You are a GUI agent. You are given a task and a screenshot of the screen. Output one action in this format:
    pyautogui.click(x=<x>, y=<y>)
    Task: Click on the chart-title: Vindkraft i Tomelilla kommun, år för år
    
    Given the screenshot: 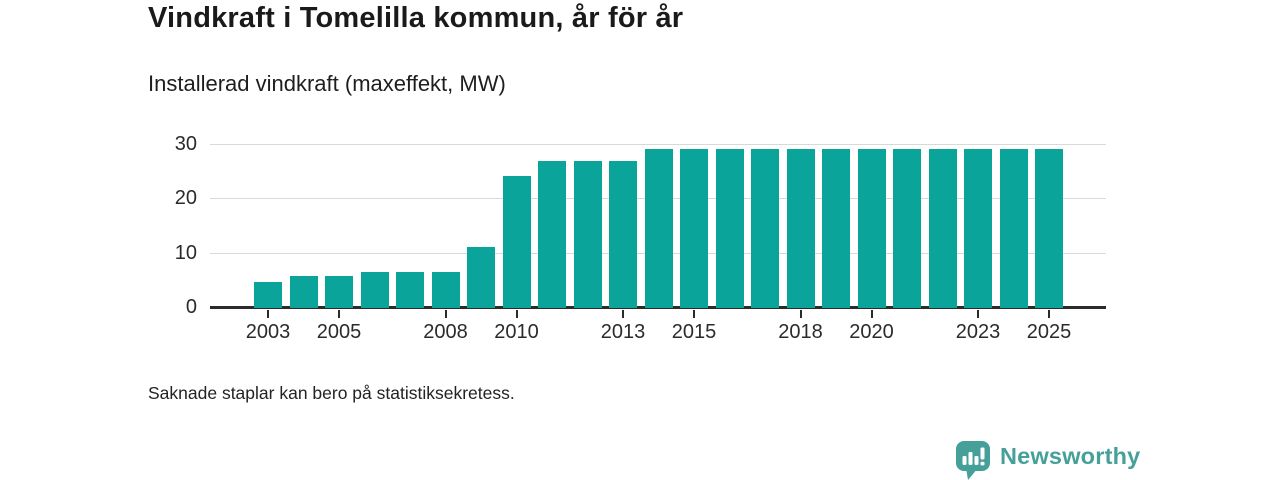 What is the action you would take?
    pyautogui.click(x=416, y=18)
    